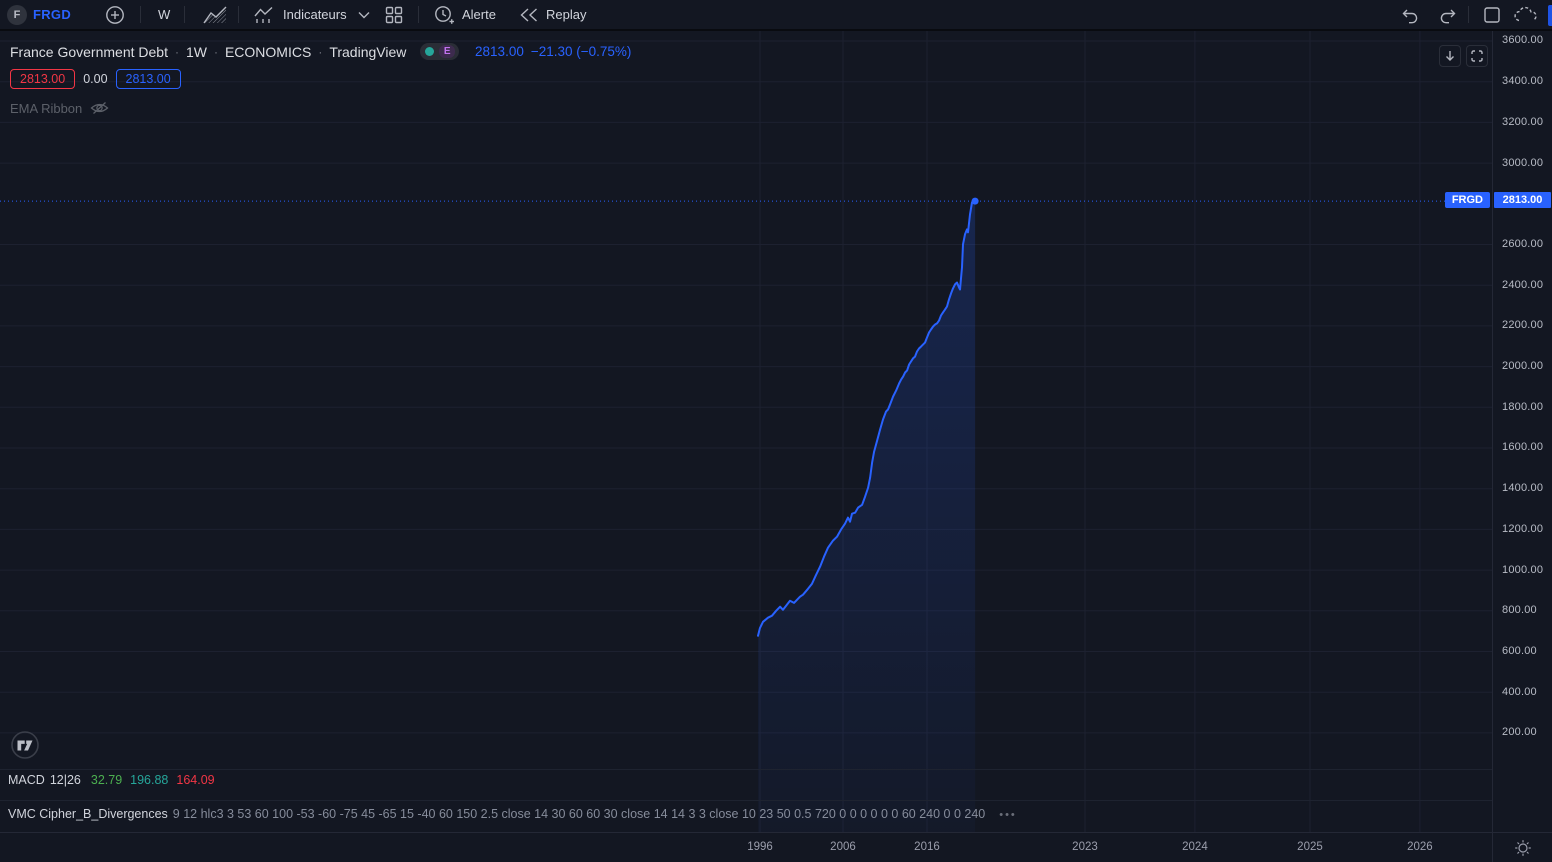  Describe the element at coordinates (843, 847) in the screenshot. I see `time-axis-label: 2006` at that location.